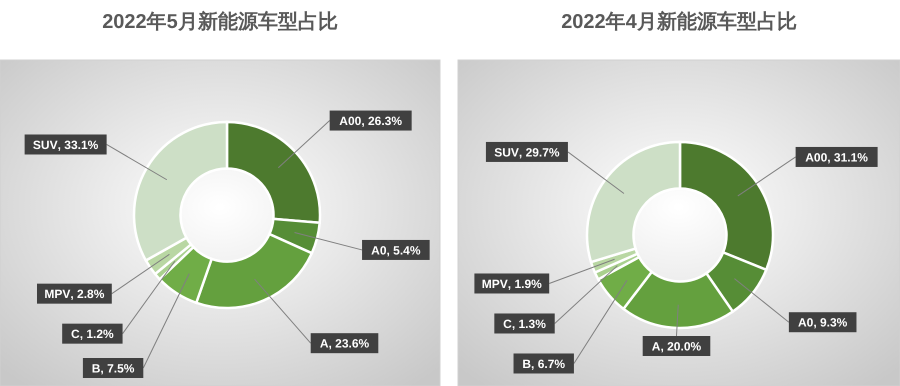 The height and width of the screenshot is (386, 900). I want to click on data-label: , 33.1%, so click(78, 145).